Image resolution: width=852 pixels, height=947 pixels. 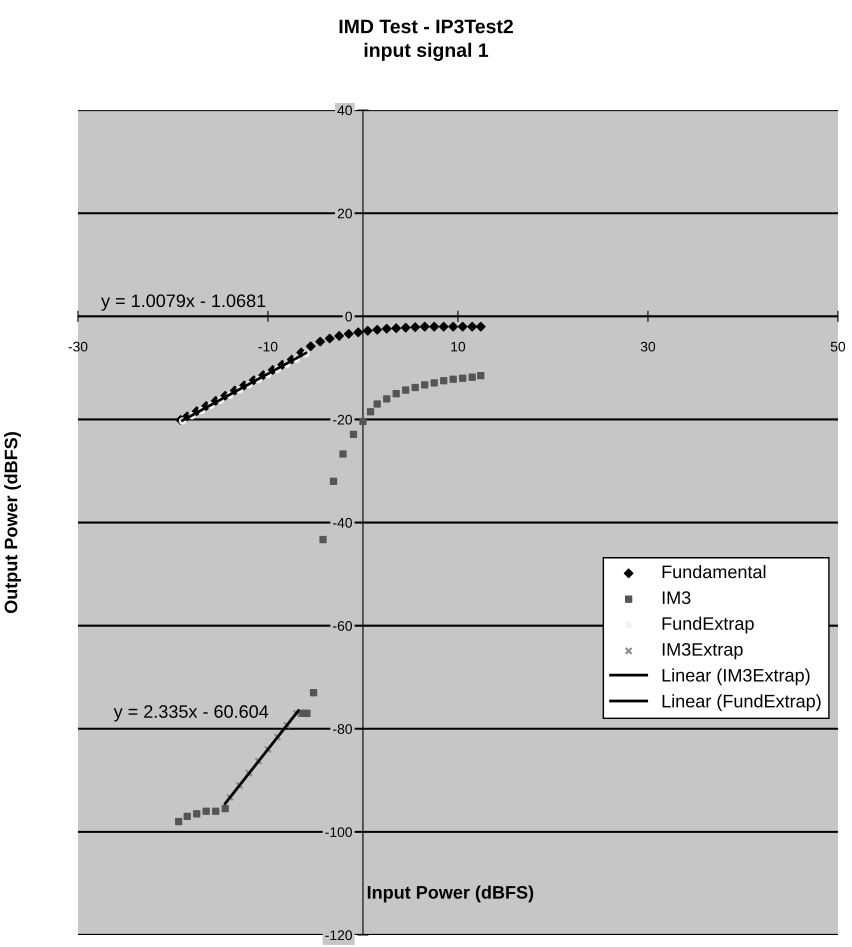 I want to click on x-tick-label: 10, so click(x=458, y=347).